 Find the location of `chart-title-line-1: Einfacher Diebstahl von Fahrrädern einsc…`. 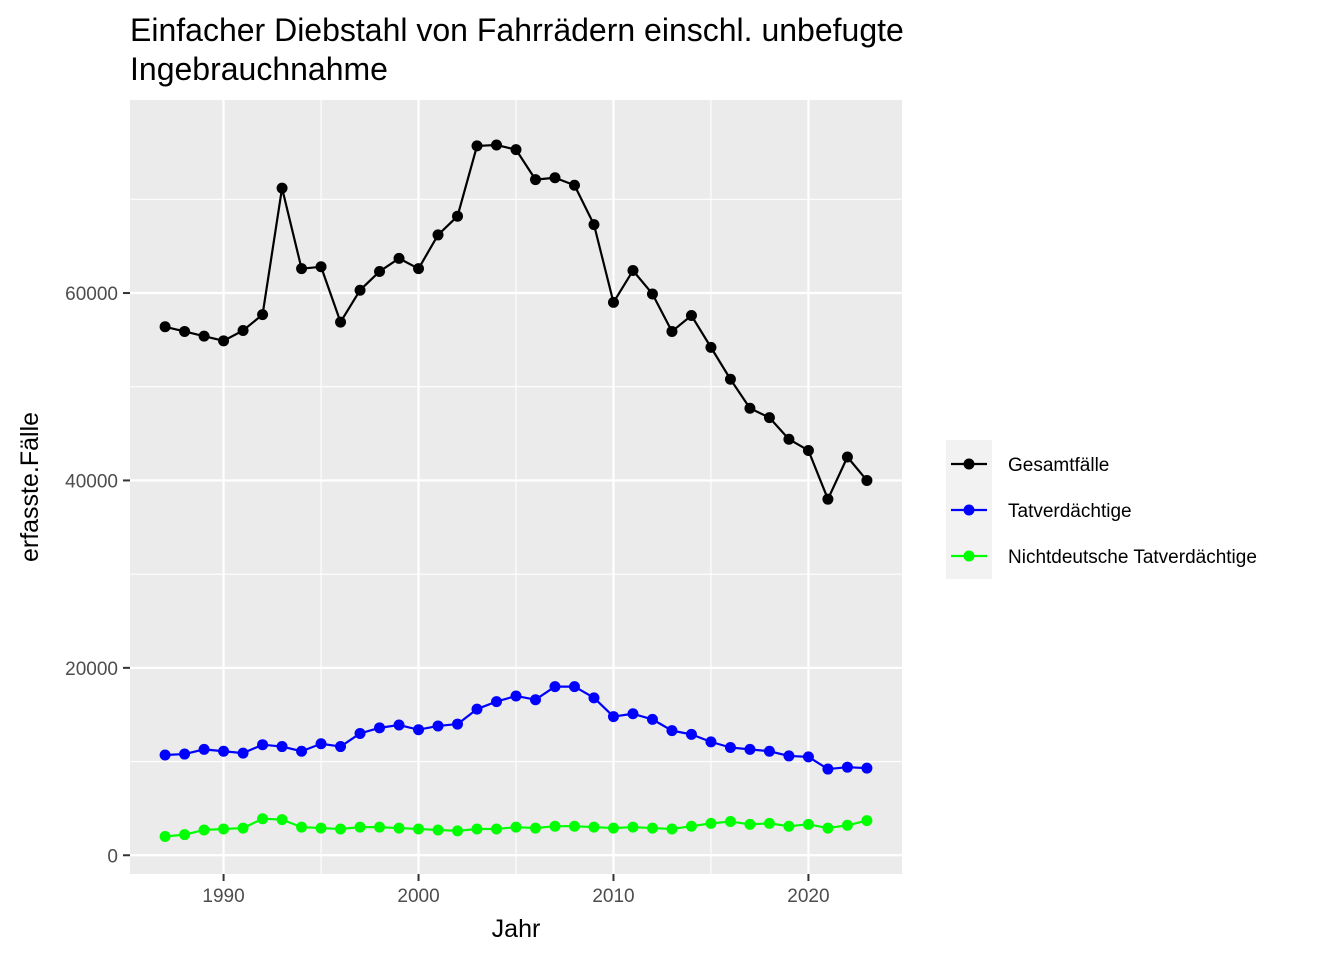

chart-title-line-1: Einfacher Diebstahl von Fahrrädern einsc… is located at coordinates (517, 30).